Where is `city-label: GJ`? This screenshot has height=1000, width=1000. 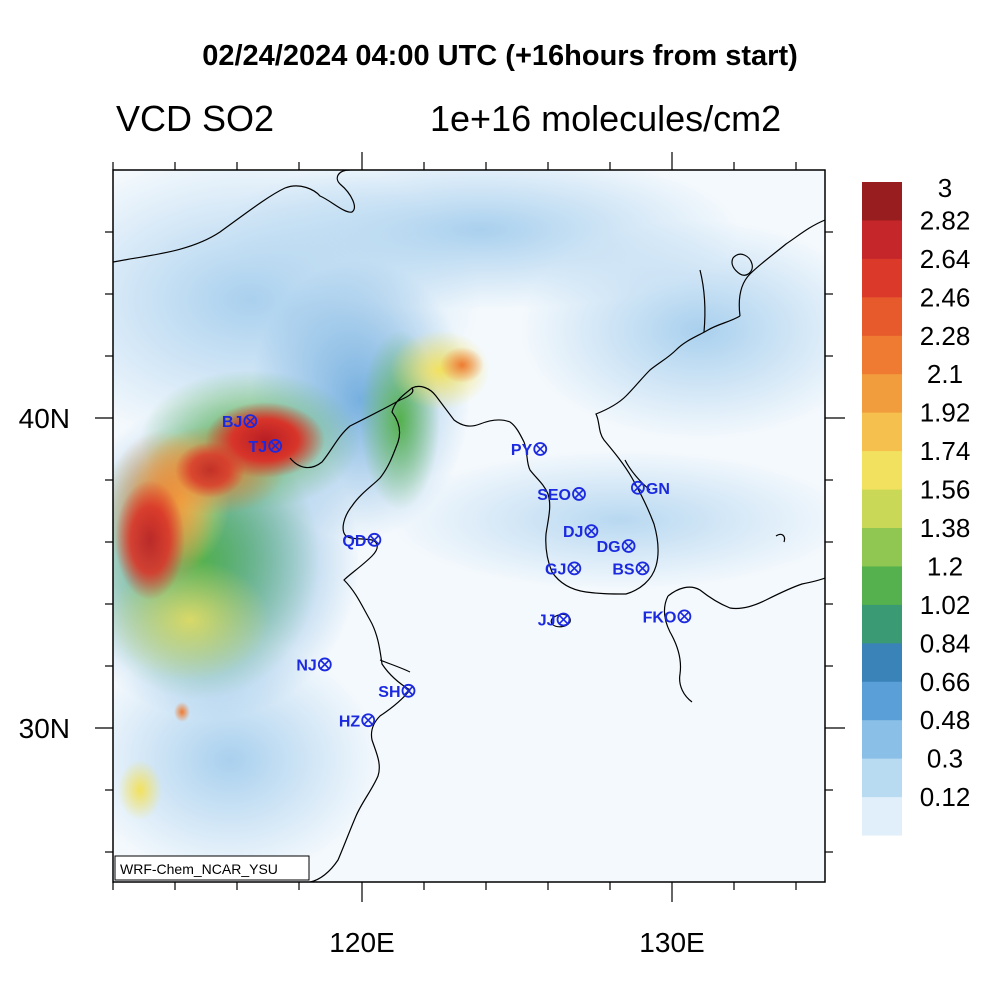
city-label: GJ is located at coordinates (555, 569).